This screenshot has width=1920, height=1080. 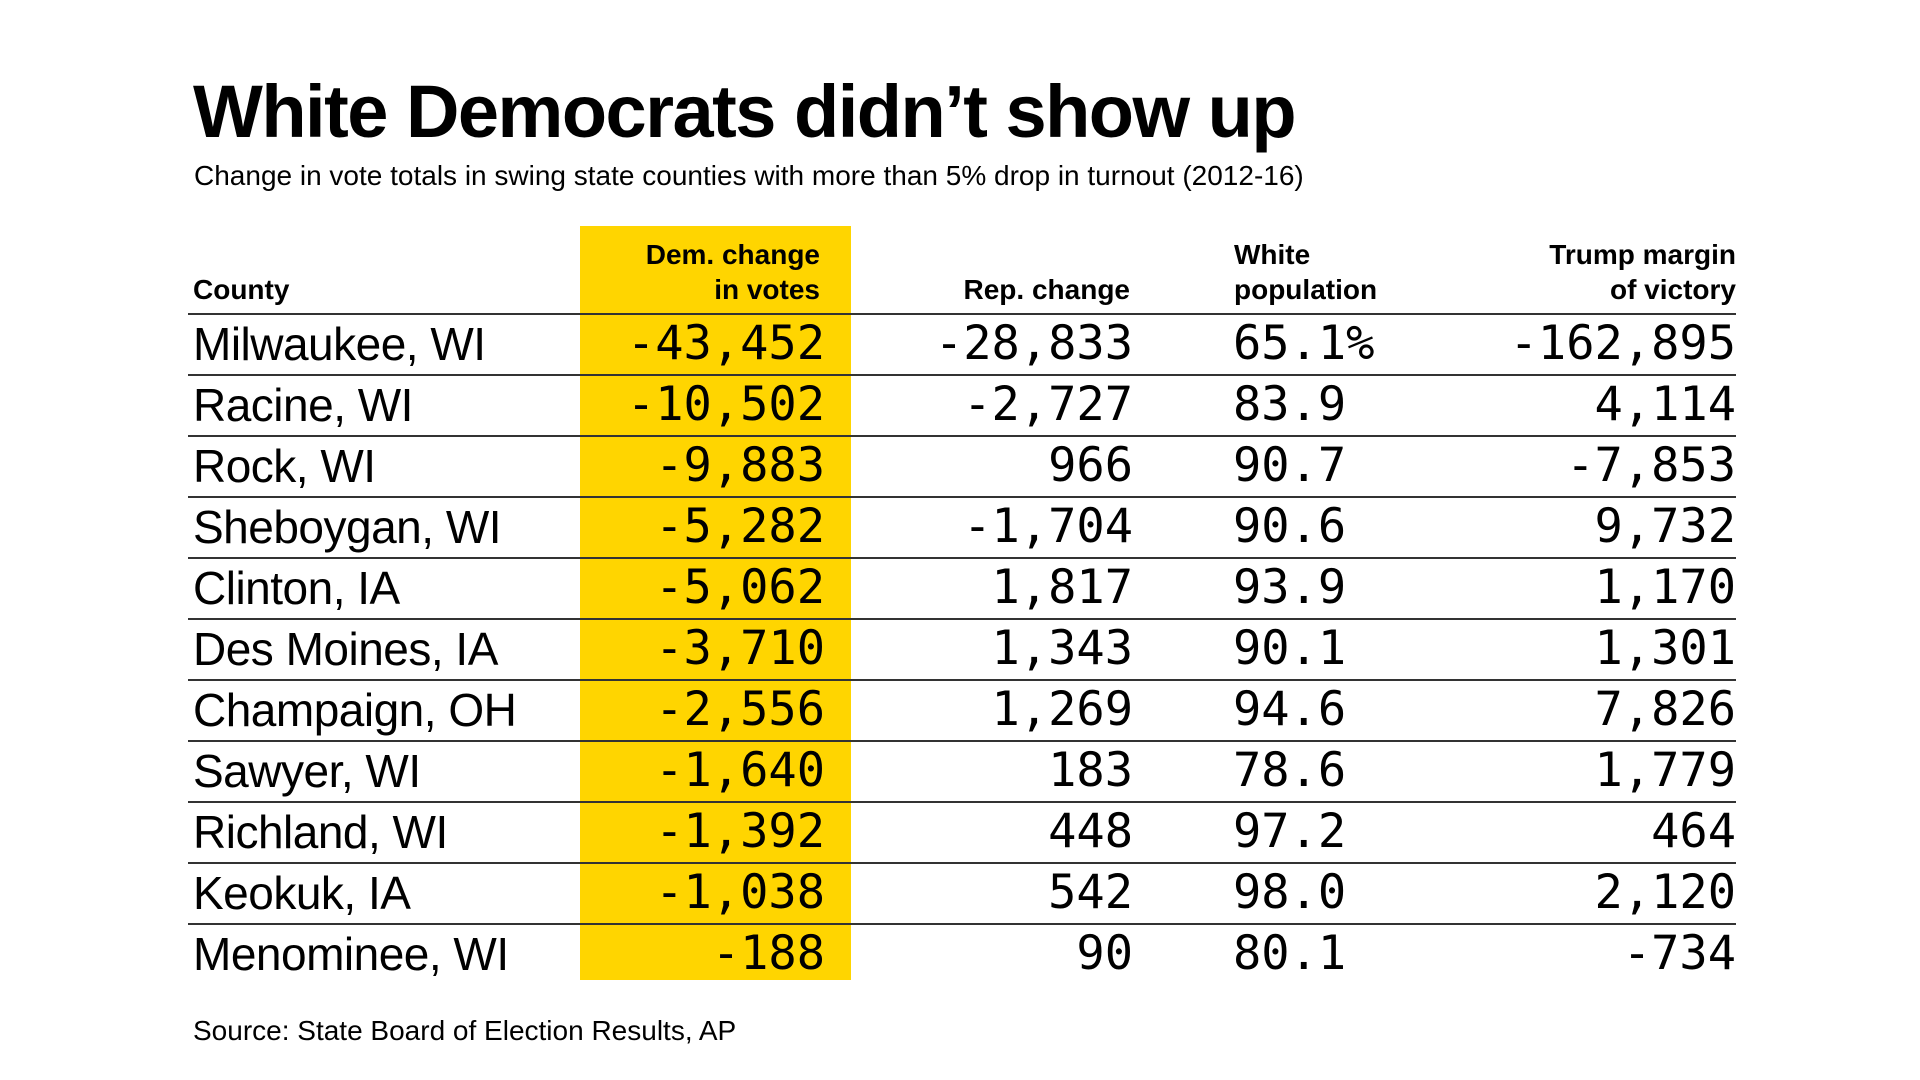 I want to click on cell-white-pop: 80.1, so click(x=1290, y=953).